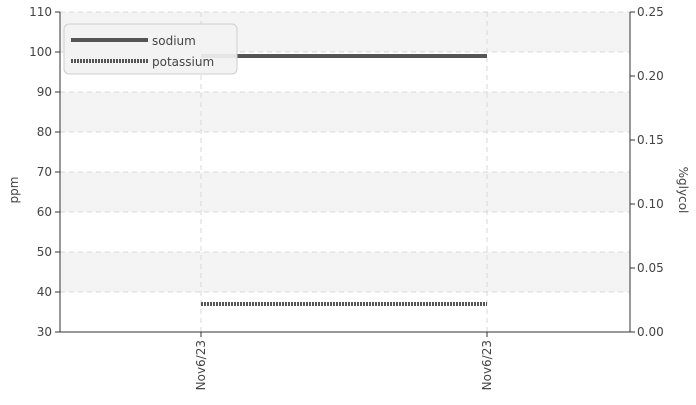 The image size is (696, 405). I want to click on left-tick-label: 60, so click(44, 212).